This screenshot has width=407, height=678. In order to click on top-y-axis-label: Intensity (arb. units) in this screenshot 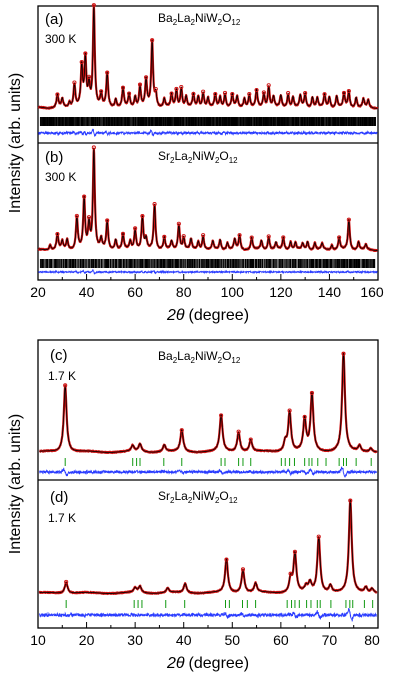, I will do `click(15, 143)`.